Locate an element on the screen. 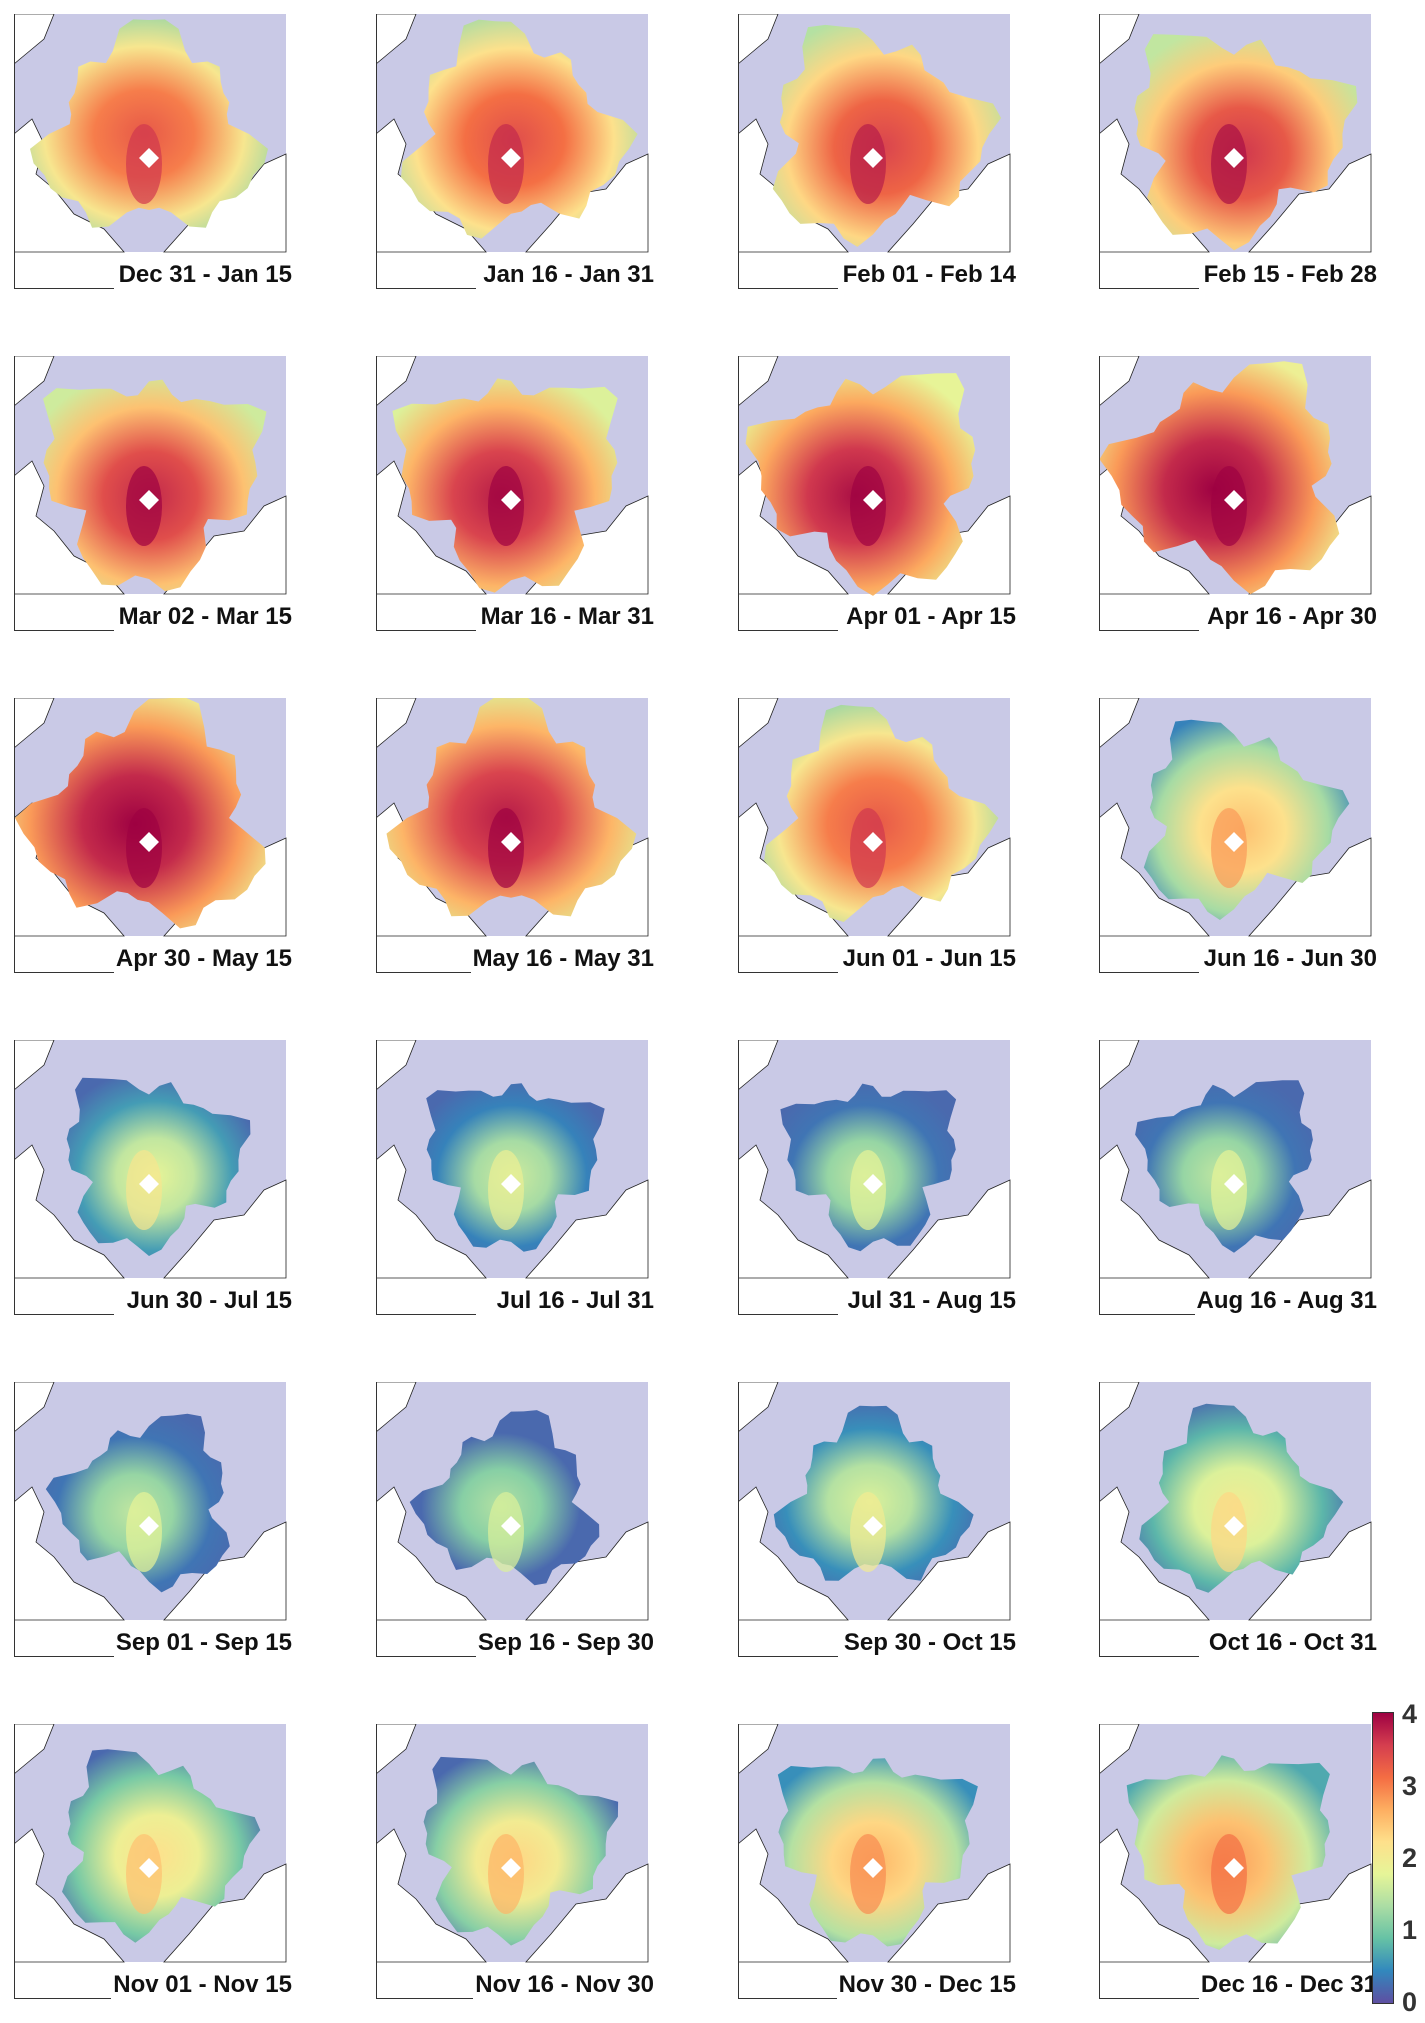 This screenshot has height=2023, width=1425. colorbar is located at coordinates (1383, 1858).